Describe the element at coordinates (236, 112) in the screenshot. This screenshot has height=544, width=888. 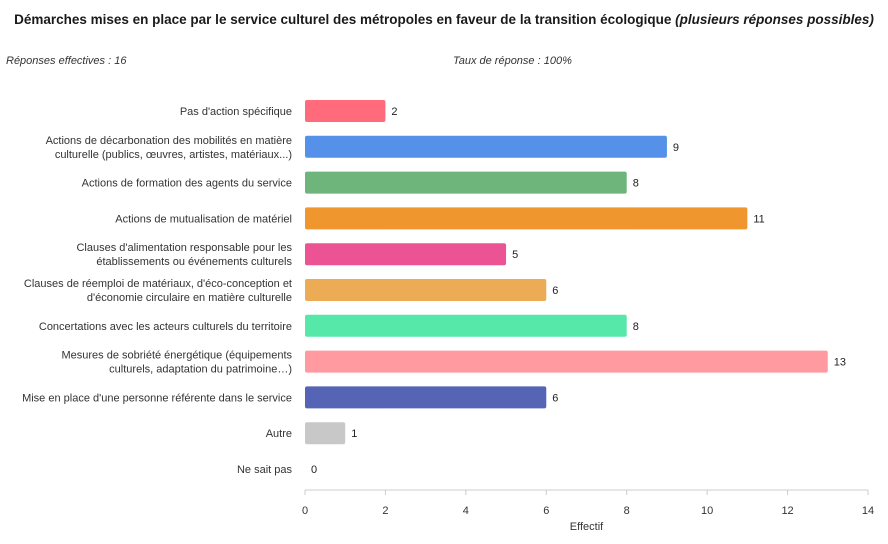
I see `category-label: Pas d'action spécifique` at that location.